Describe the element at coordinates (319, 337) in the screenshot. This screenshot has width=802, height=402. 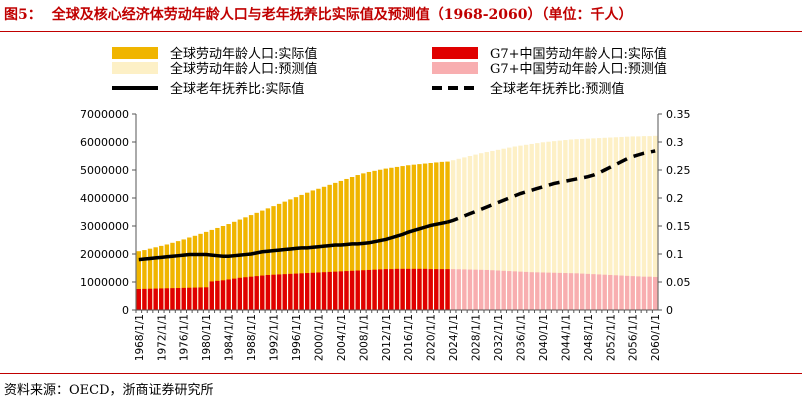
I see `x-tick-label: 2000/1/1` at that location.